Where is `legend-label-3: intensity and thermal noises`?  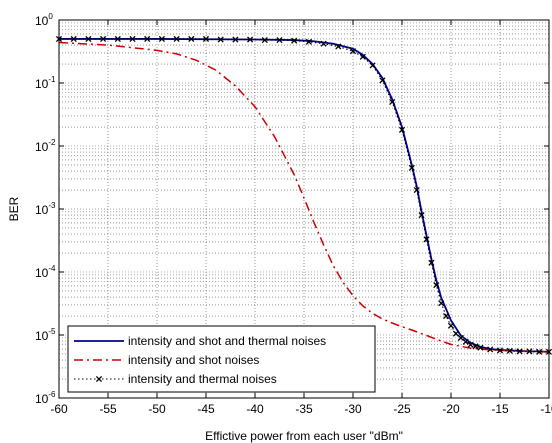
legend-label-3: intensity and thermal noises is located at coordinates (202, 379).